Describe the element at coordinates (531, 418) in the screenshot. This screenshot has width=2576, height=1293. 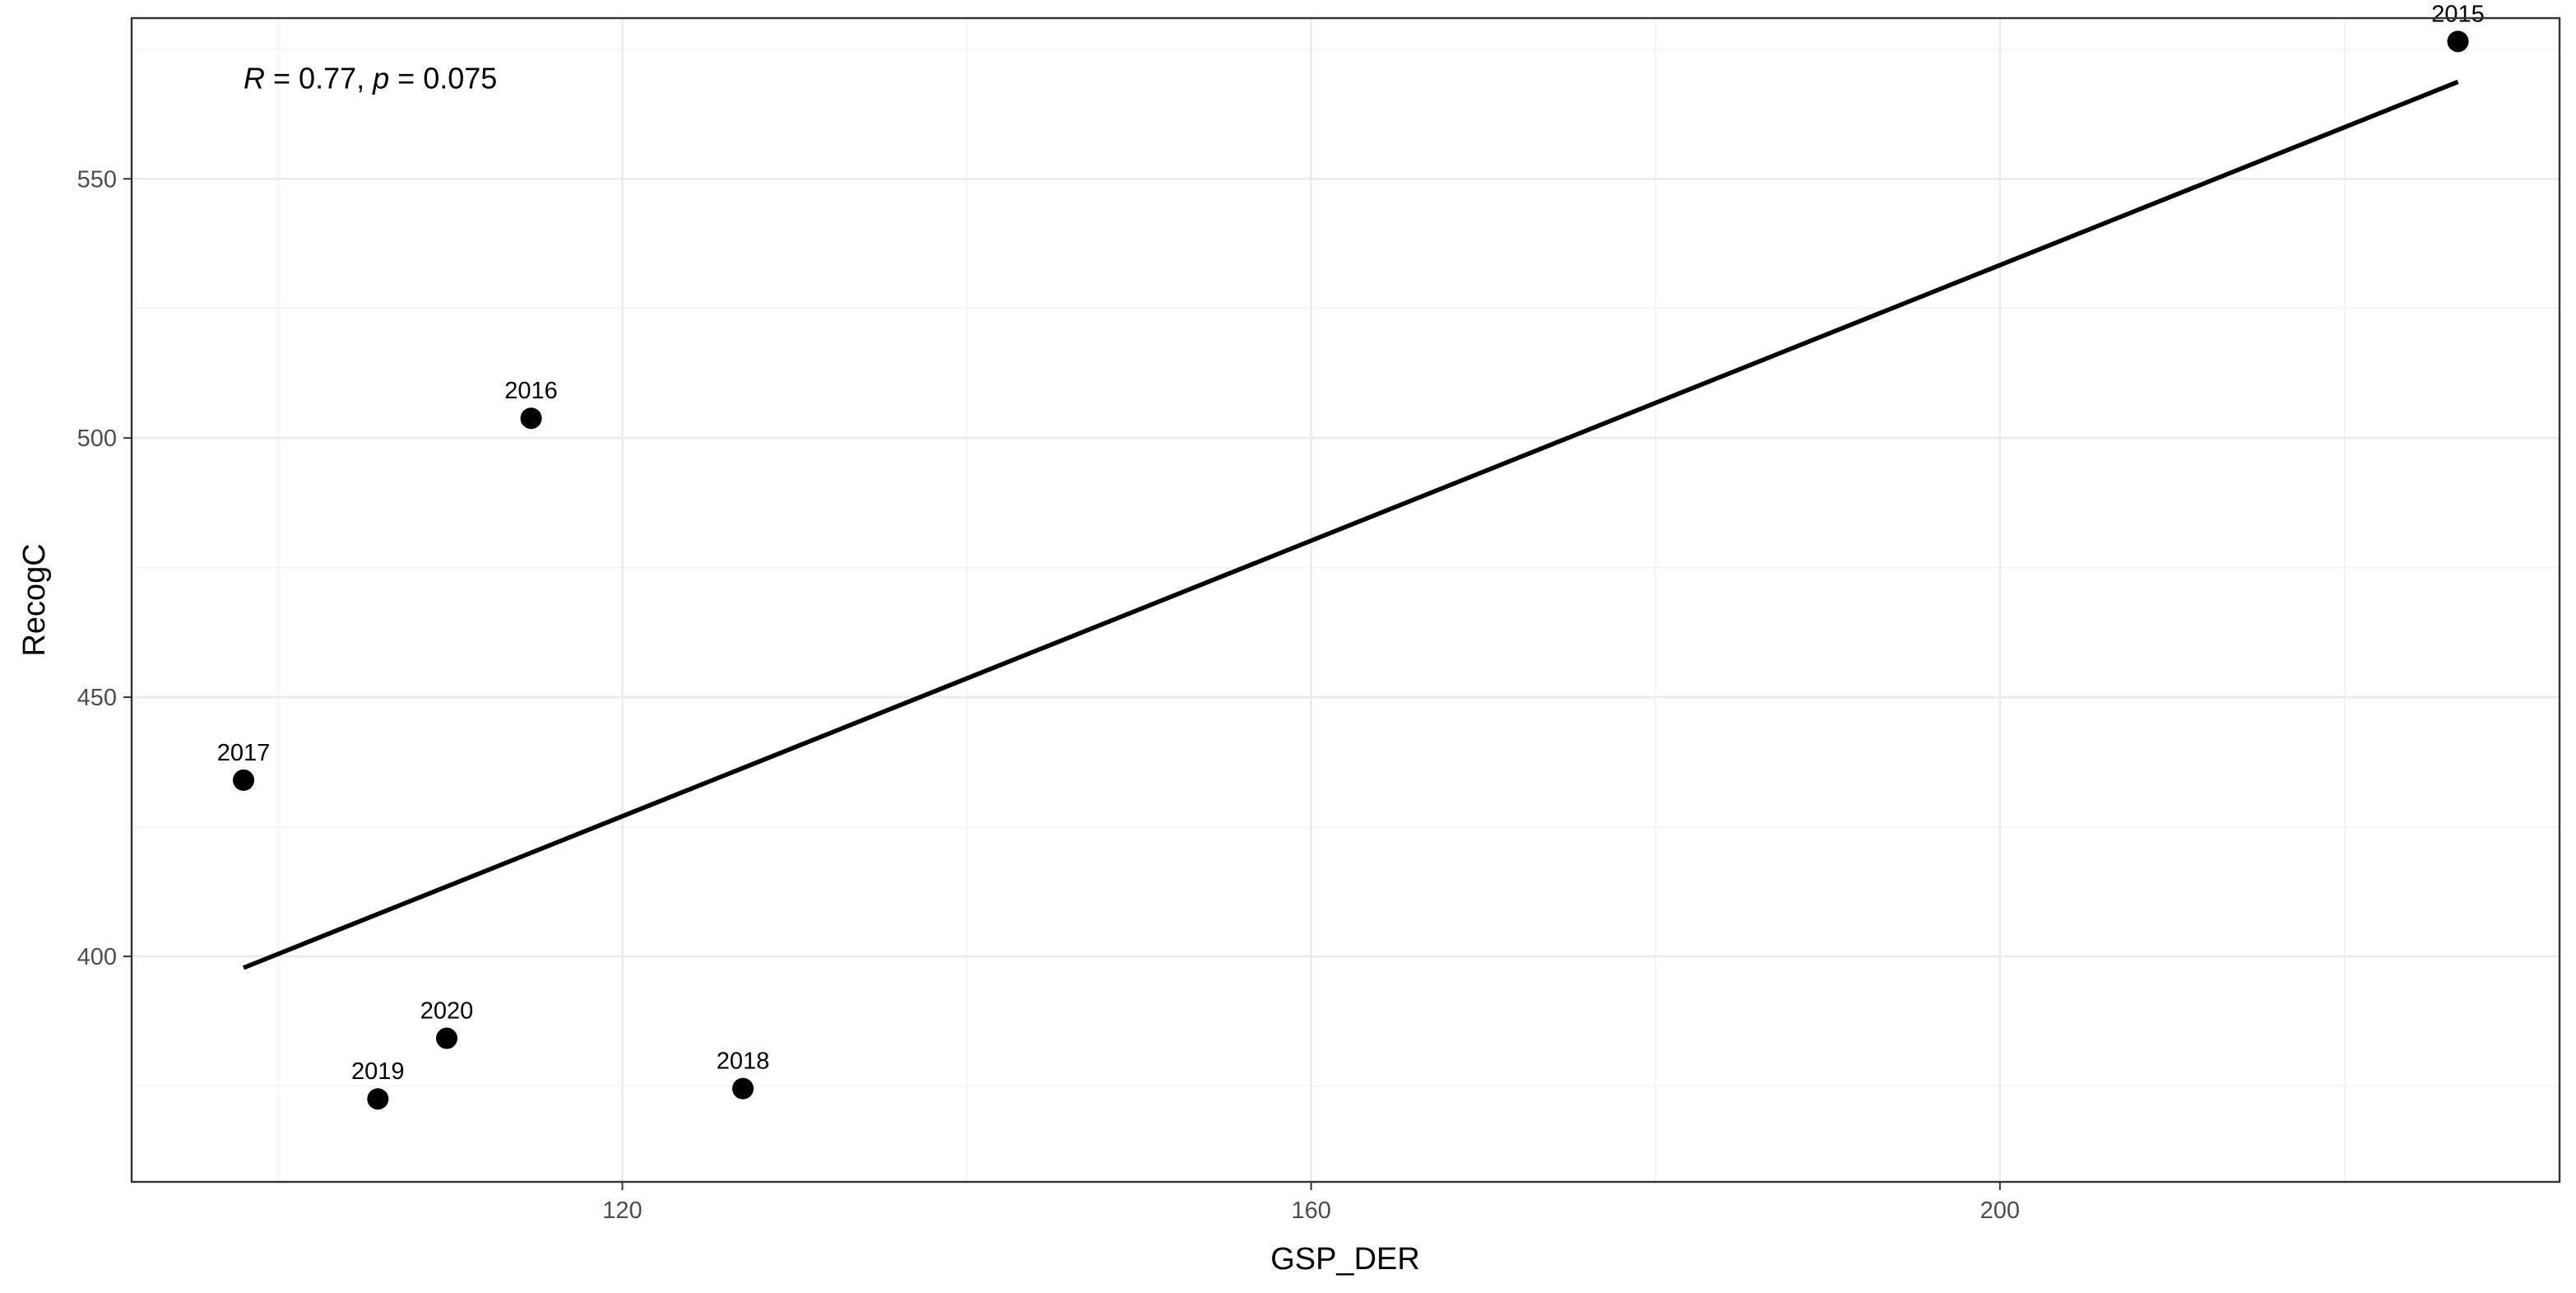
I see `data-point-2016` at that location.